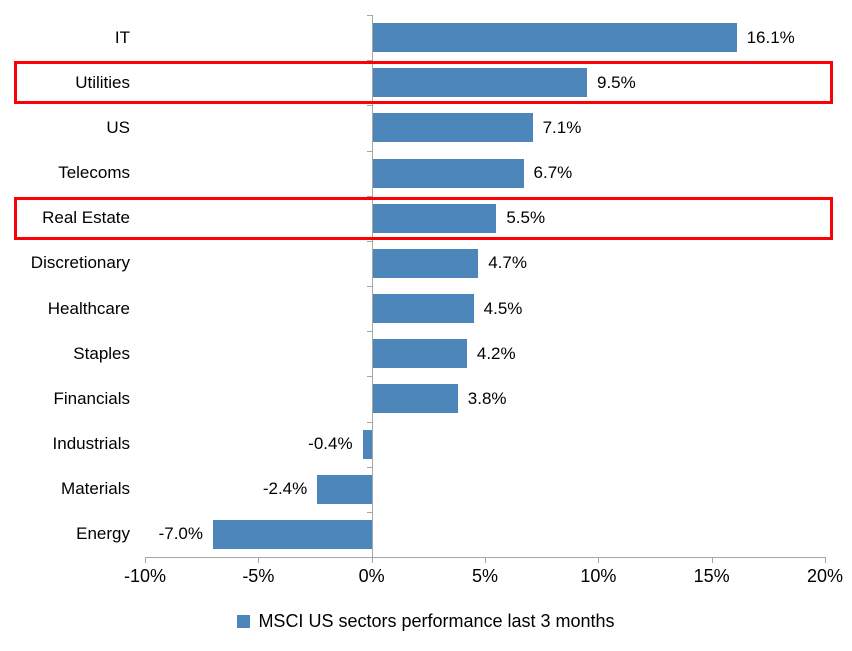 The height and width of the screenshot is (651, 852). Describe the element at coordinates (91, 444) in the screenshot. I see `category-label: Industrials` at that location.